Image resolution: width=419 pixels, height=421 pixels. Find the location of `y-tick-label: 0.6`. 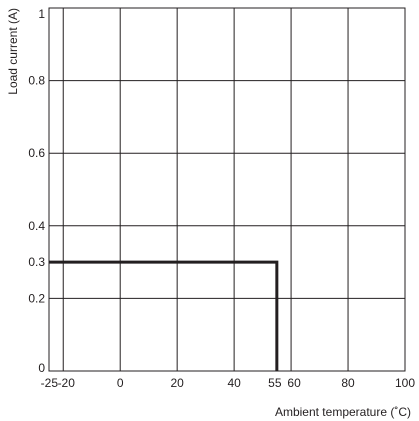

y-tick-label: 0.6 is located at coordinates (36, 153).